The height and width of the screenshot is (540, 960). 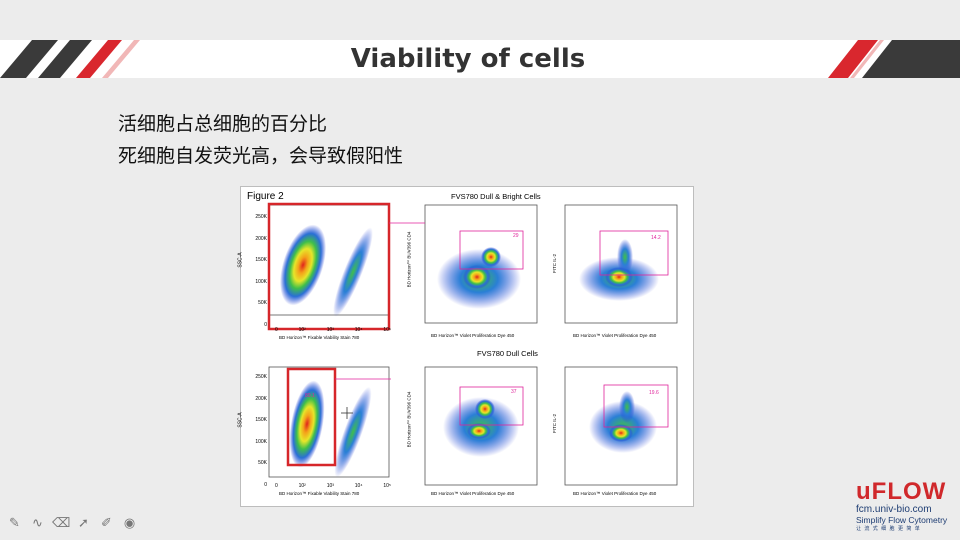 I want to click on figure-label: Figure 2, so click(x=265, y=196).